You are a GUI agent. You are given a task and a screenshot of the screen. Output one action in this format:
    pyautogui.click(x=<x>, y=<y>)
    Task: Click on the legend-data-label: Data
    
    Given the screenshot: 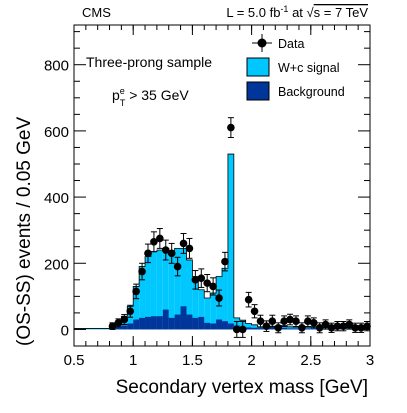 What is the action you would take?
    pyautogui.click(x=291, y=44)
    